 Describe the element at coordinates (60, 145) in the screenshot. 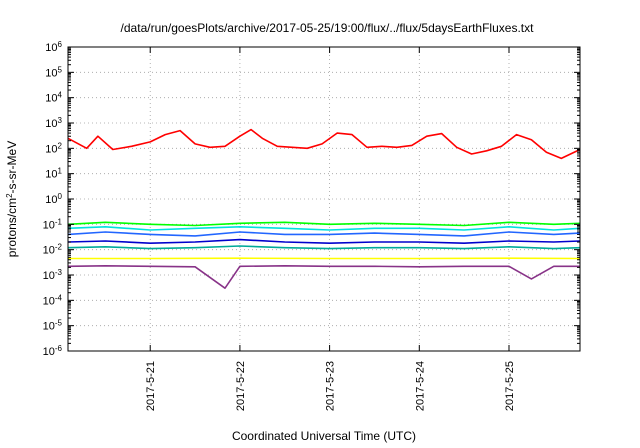

I see `y-tick-exponent: 2` at that location.